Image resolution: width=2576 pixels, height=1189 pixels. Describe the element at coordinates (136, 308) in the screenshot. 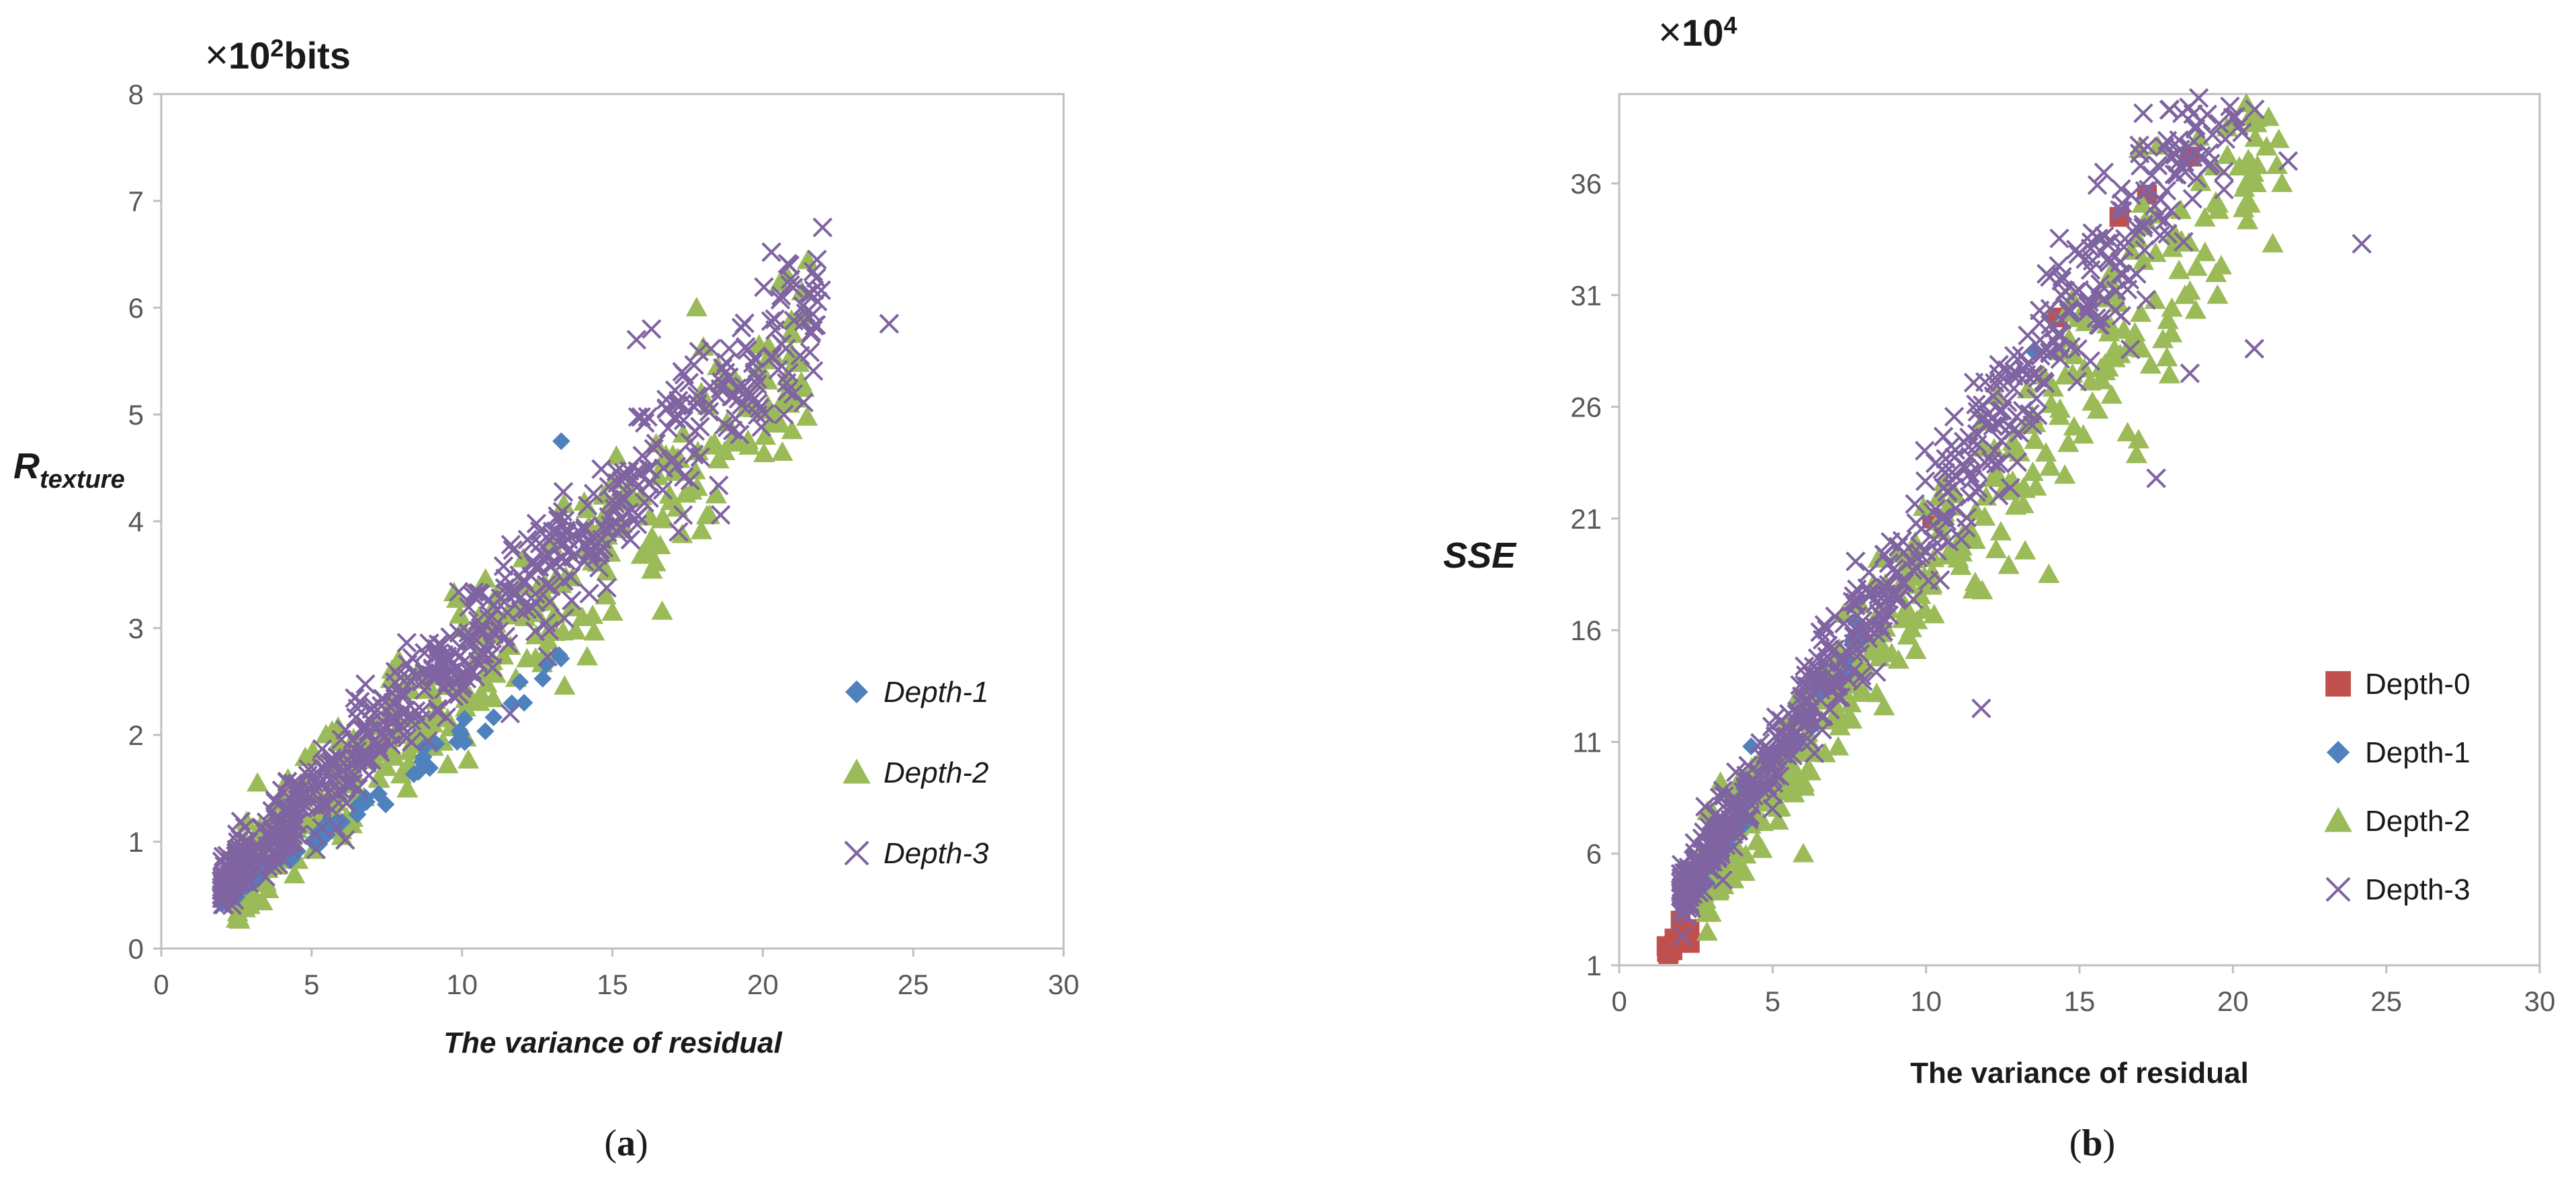

I see `y-tick-label: 6` at that location.